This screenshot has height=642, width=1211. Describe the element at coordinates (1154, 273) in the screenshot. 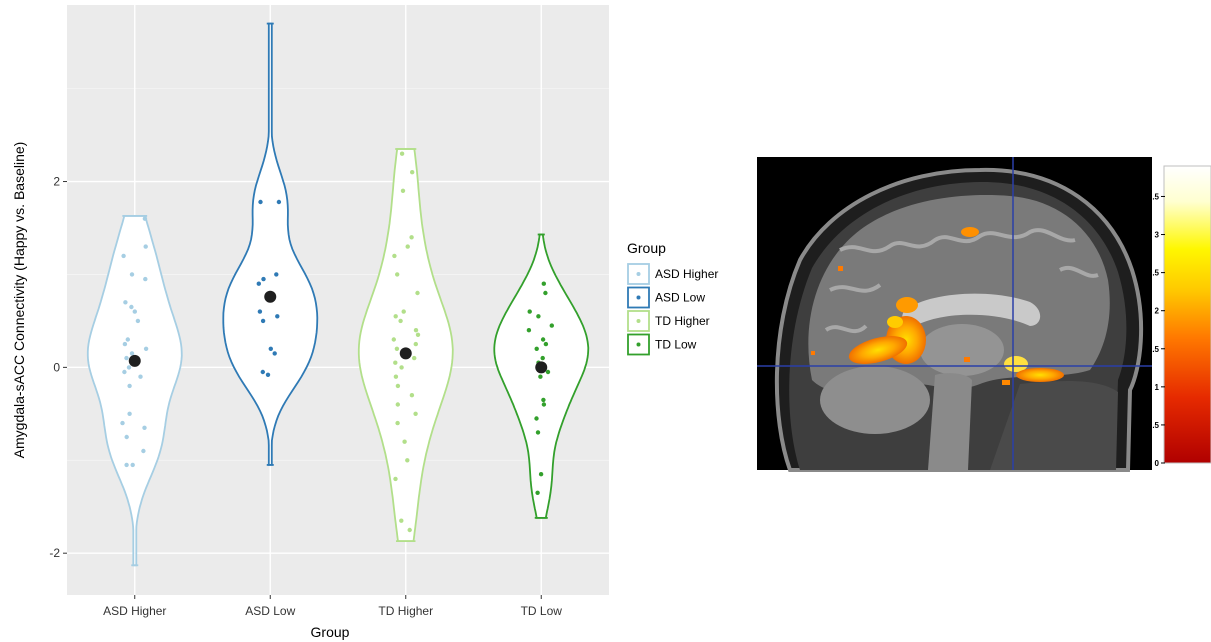

I see `colorbar-tick-label: 2.5` at that location.